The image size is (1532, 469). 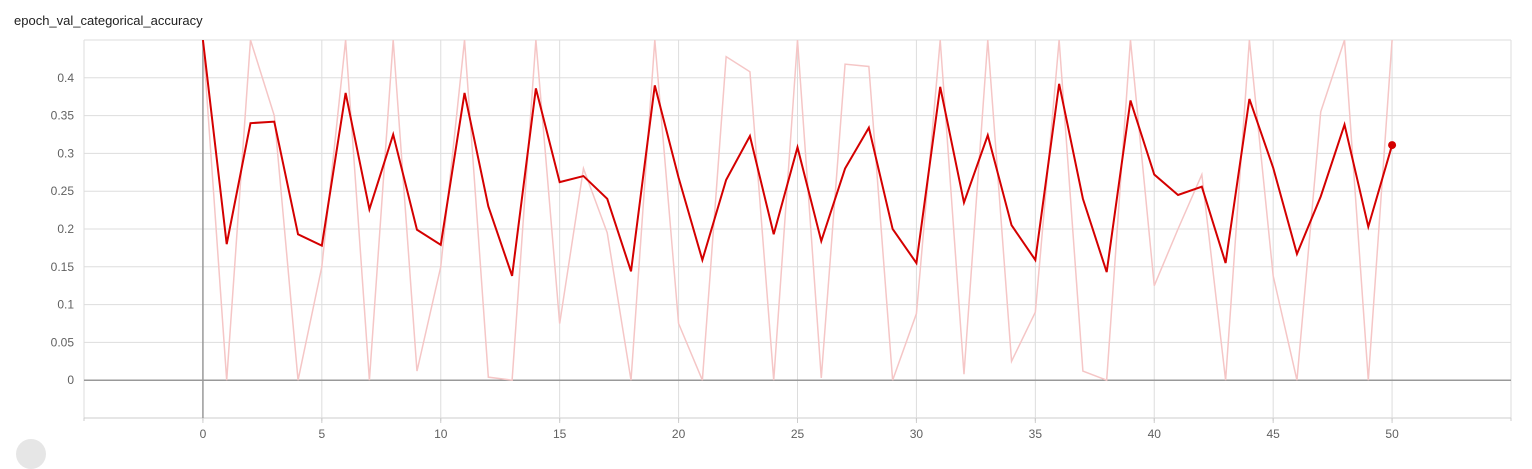 What do you see at coordinates (63, 342) in the screenshot?
I see `y-tick-label: 0.05` at bounding box center [63, 342].